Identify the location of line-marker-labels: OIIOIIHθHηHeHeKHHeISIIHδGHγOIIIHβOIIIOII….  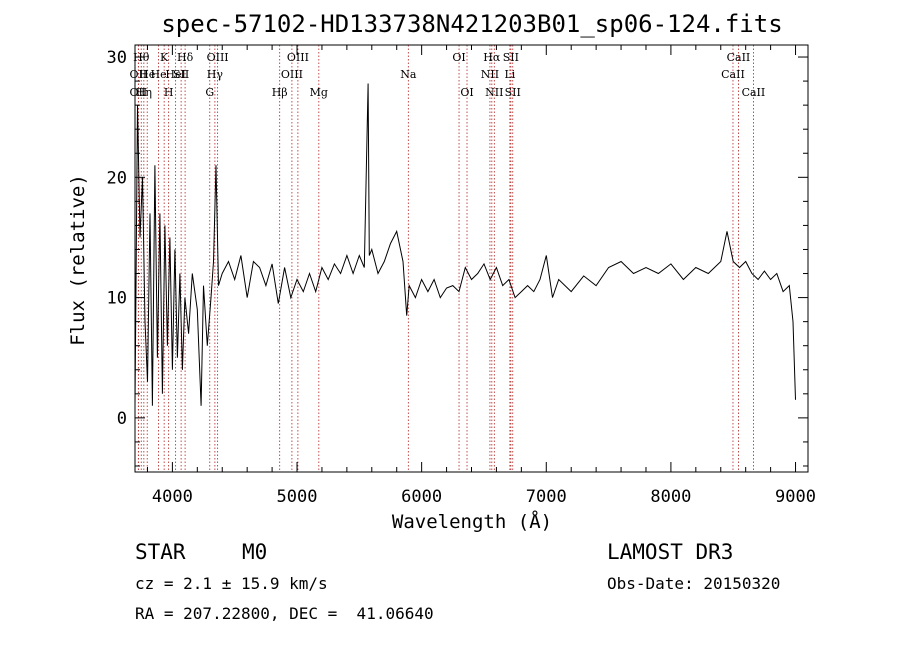
(448, 75).